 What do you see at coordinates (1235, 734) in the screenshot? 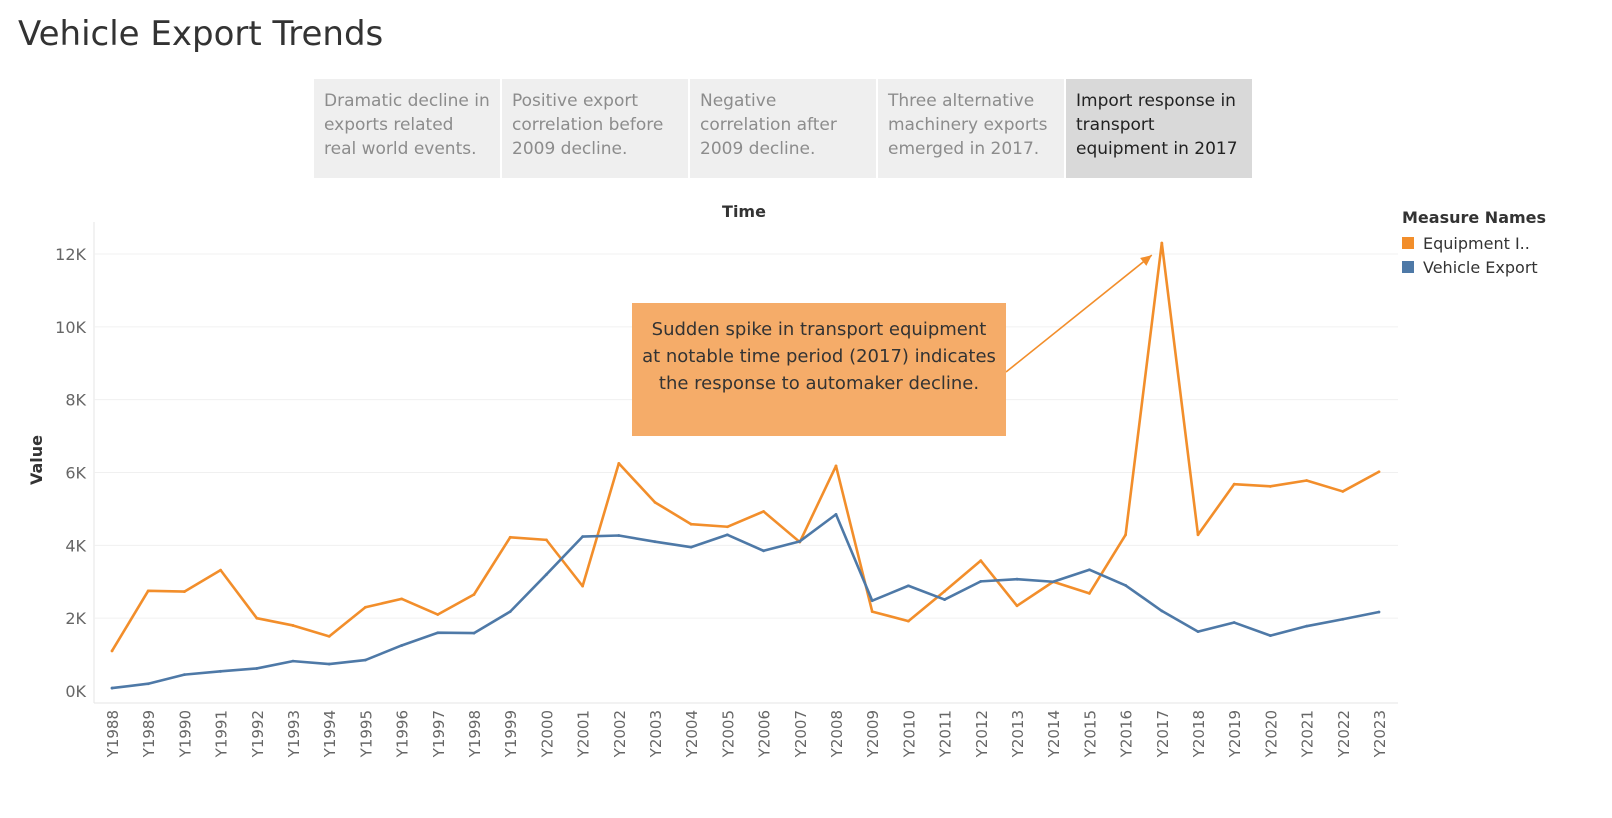
I see `x-tick-label: Y2019` at bounding box center [1235, 734].